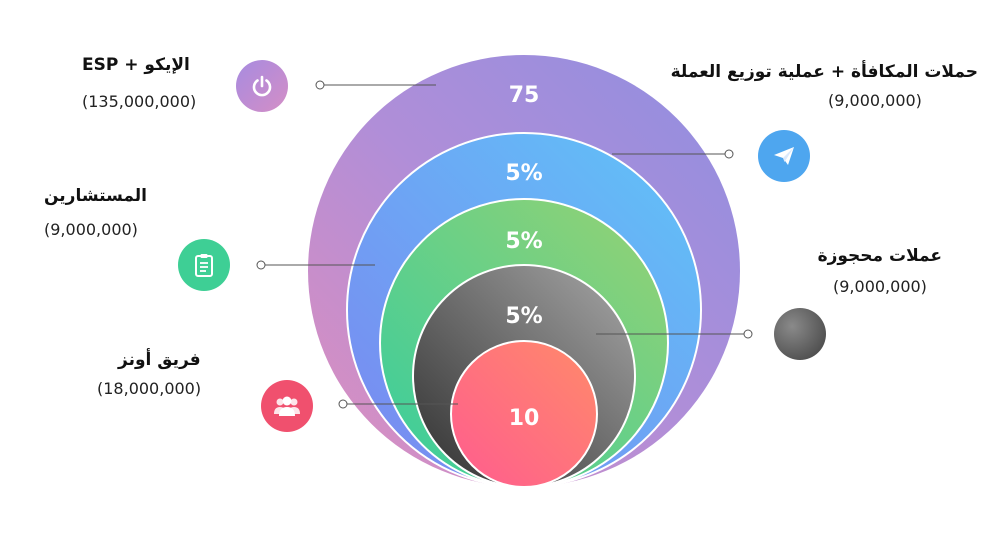  What do you see at coordinates (398, 404) in the screenshot?
I see `connector-team` at bounding box center [398, 404].